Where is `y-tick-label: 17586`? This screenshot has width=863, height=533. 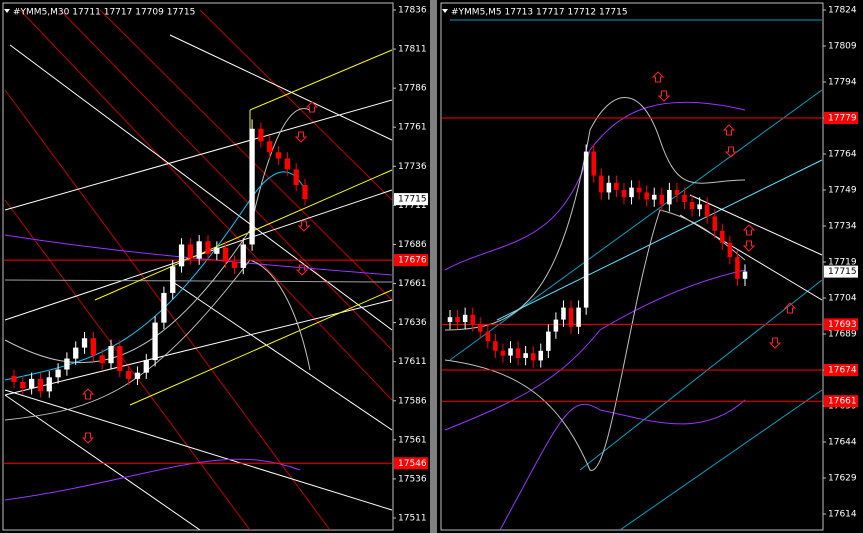
y-tick-label: 17586 is located at coordinates (412, 401).